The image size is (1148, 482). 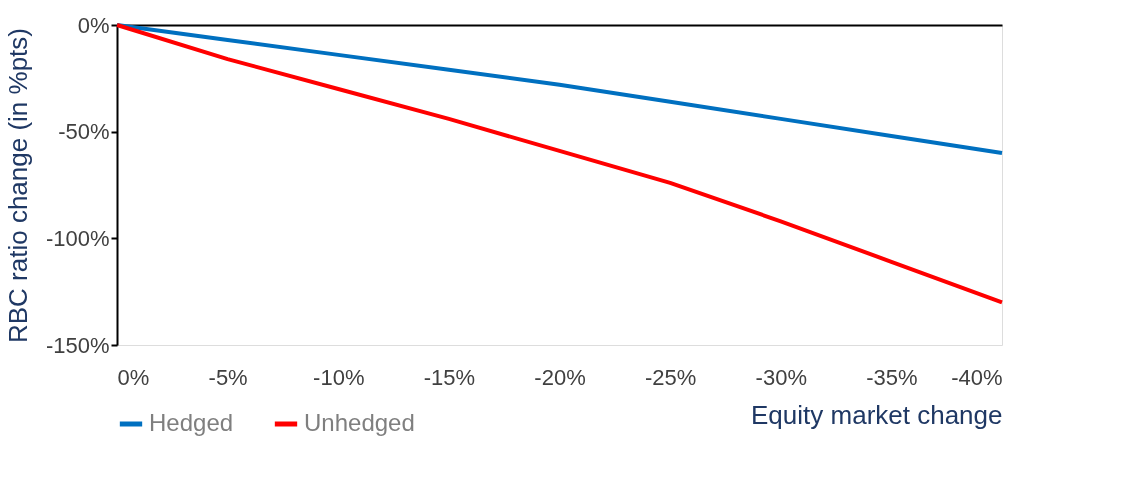 I want to click on legend-label: Unhedged, so click(x=359, y=422).